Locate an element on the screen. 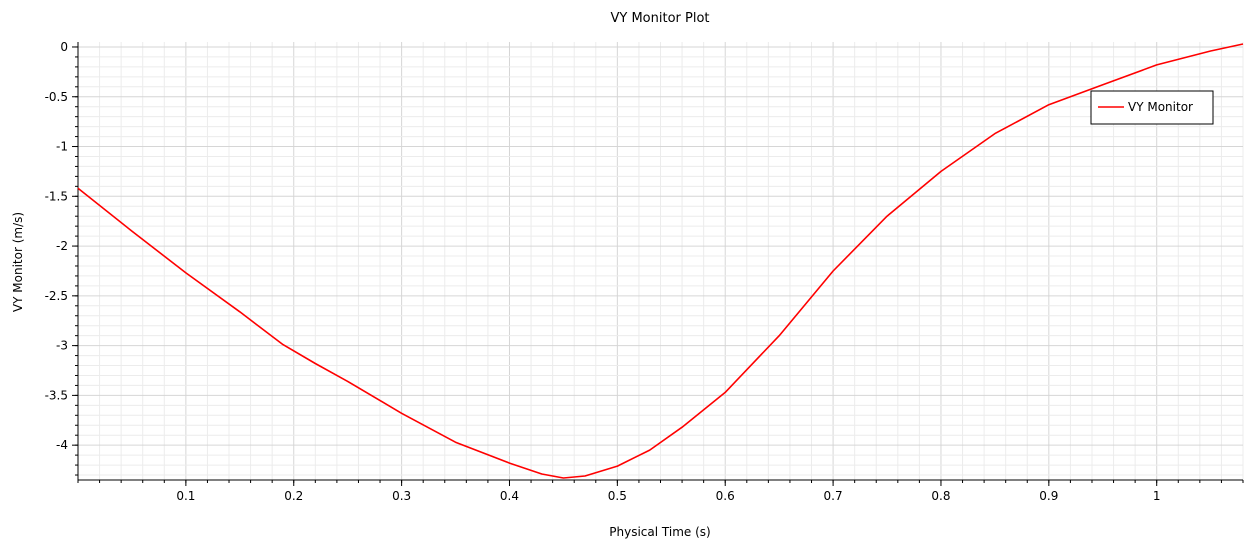  x-tick-label: 0.7 is located at coordinates (833, 496).